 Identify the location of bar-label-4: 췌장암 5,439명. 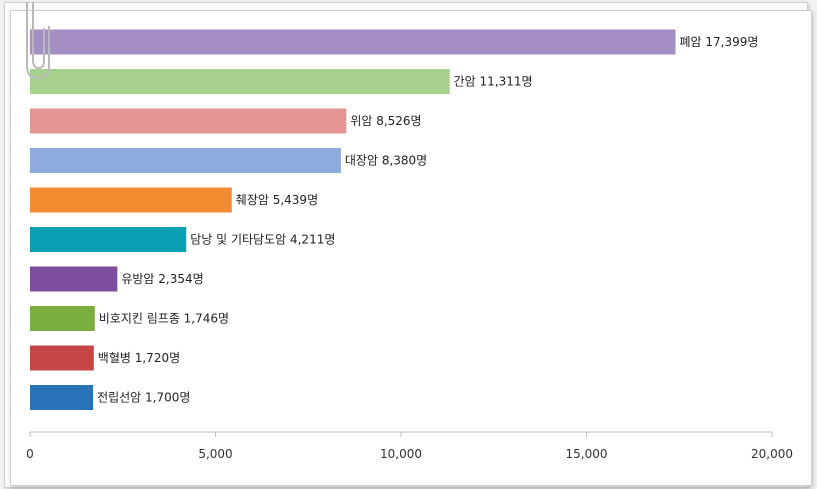
(277, 200).